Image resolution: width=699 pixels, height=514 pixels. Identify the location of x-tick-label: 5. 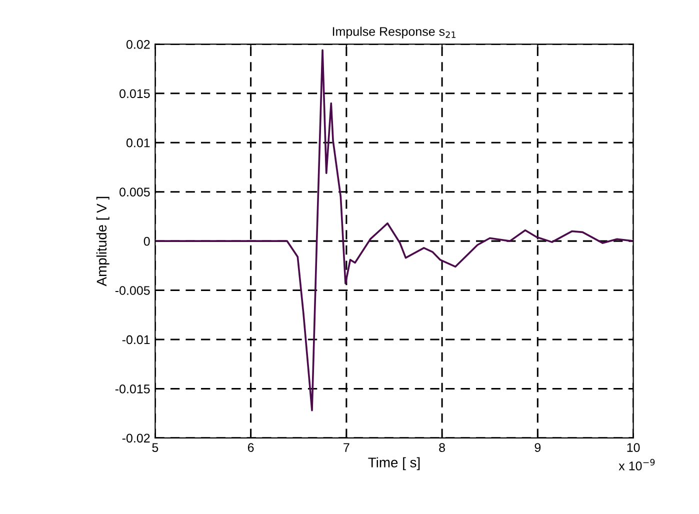
(155, 447).